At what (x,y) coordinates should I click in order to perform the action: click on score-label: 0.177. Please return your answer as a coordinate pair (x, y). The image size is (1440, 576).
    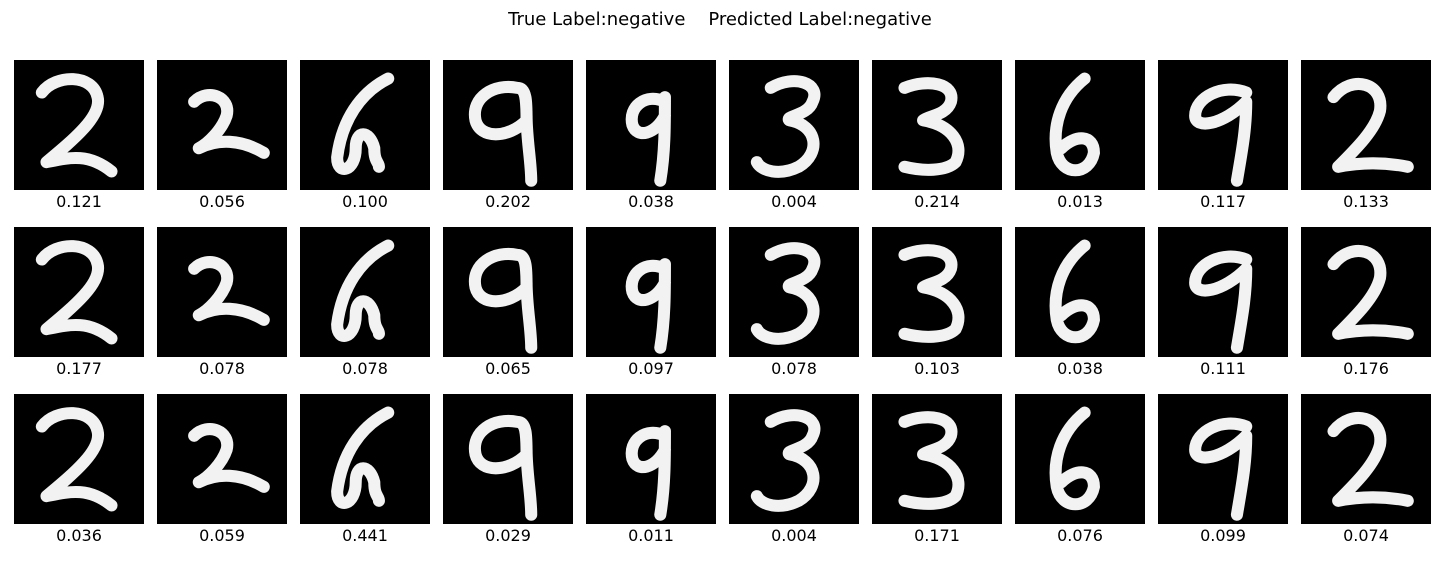
    Looking at the image, I should click on (79, 368).